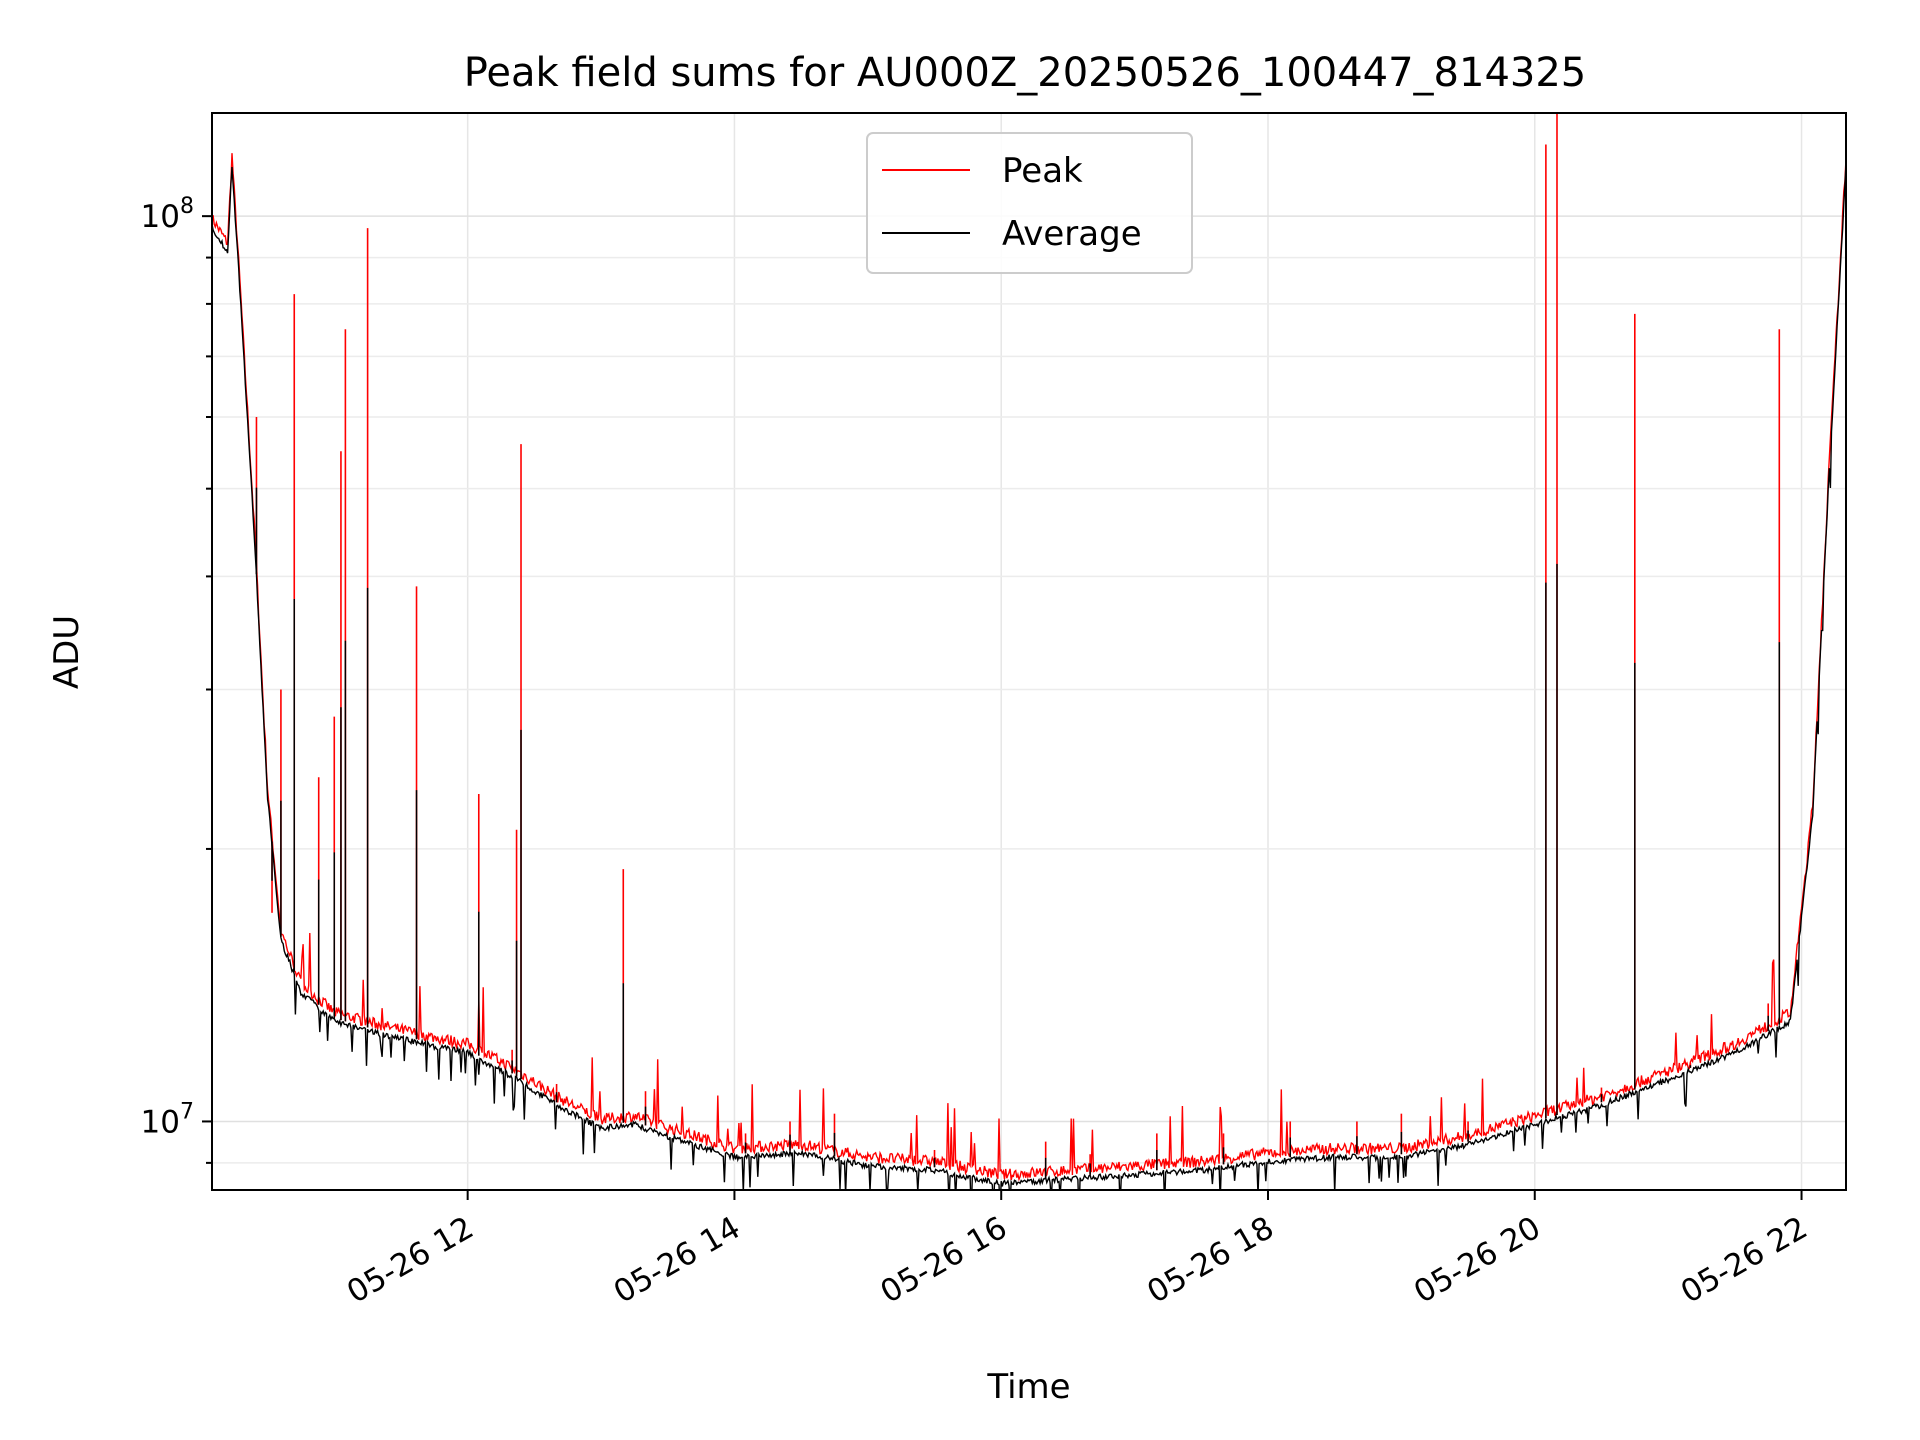 This screenshot has height=1440, width=1920. I want to click on legend-label-average: Average, so click(1072, 234).